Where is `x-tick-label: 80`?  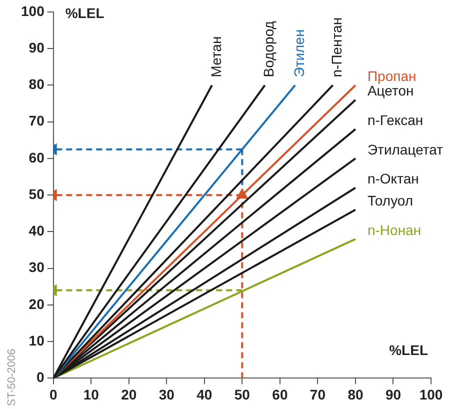 x-tick-label: 80 is located at coordinates (356, 394).